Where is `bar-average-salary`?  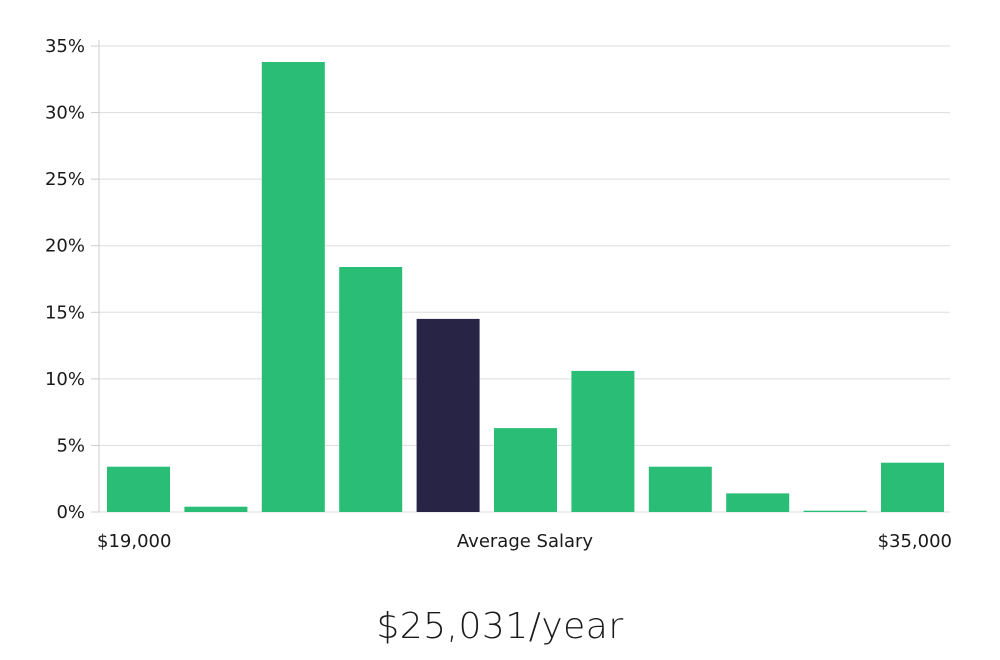 bar-average-salary is located at coordinates (448, 415).